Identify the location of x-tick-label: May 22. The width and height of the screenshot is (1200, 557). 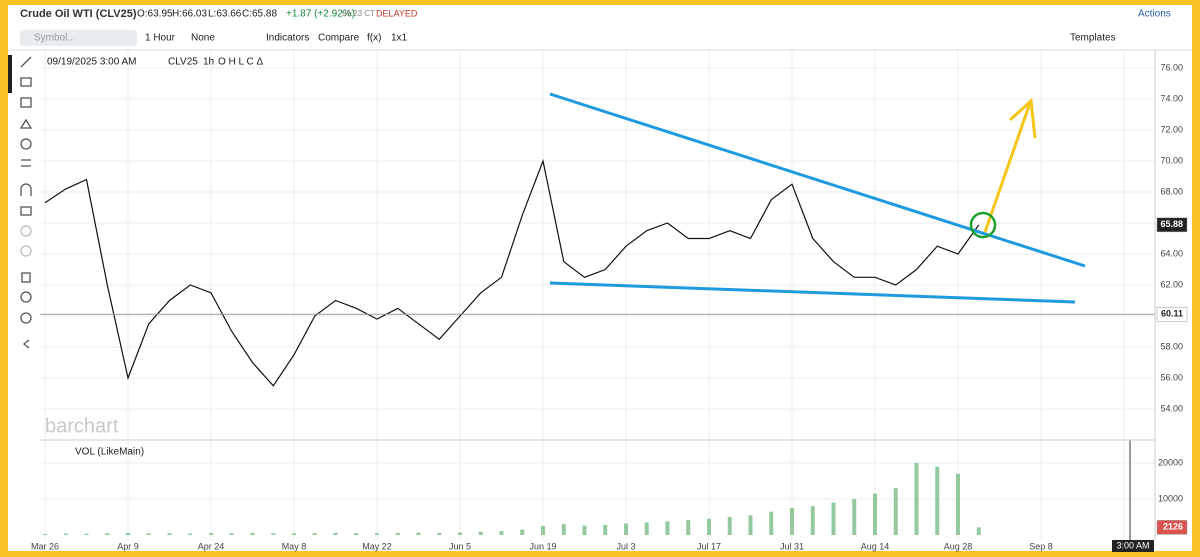
(377, 546).